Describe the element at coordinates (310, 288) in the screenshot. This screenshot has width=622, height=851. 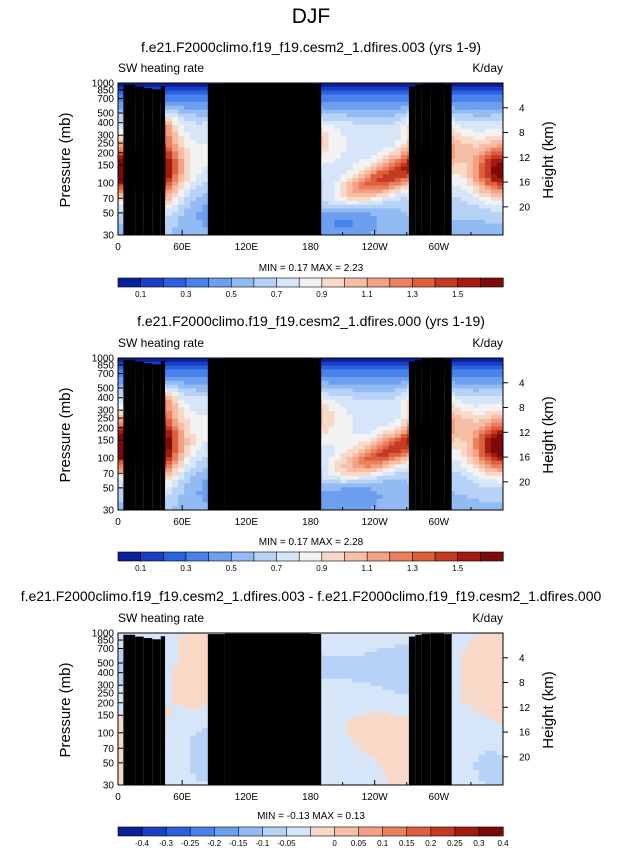
I see `panel1-colorbar: 0.1 0.3 0.5 0.7 0.9 1.1 1.3 1.5` at that location.